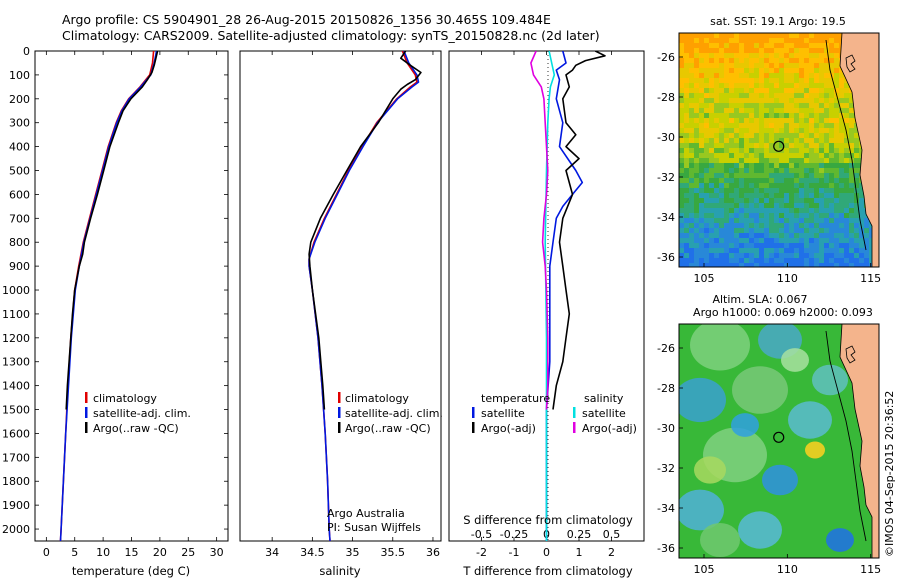 This screenshot has height=580, width=900. What do you see at coordinates (666, 257) in the screenshot?
I see `map-y-tick-label: -36` at bounding box center [666, 257].